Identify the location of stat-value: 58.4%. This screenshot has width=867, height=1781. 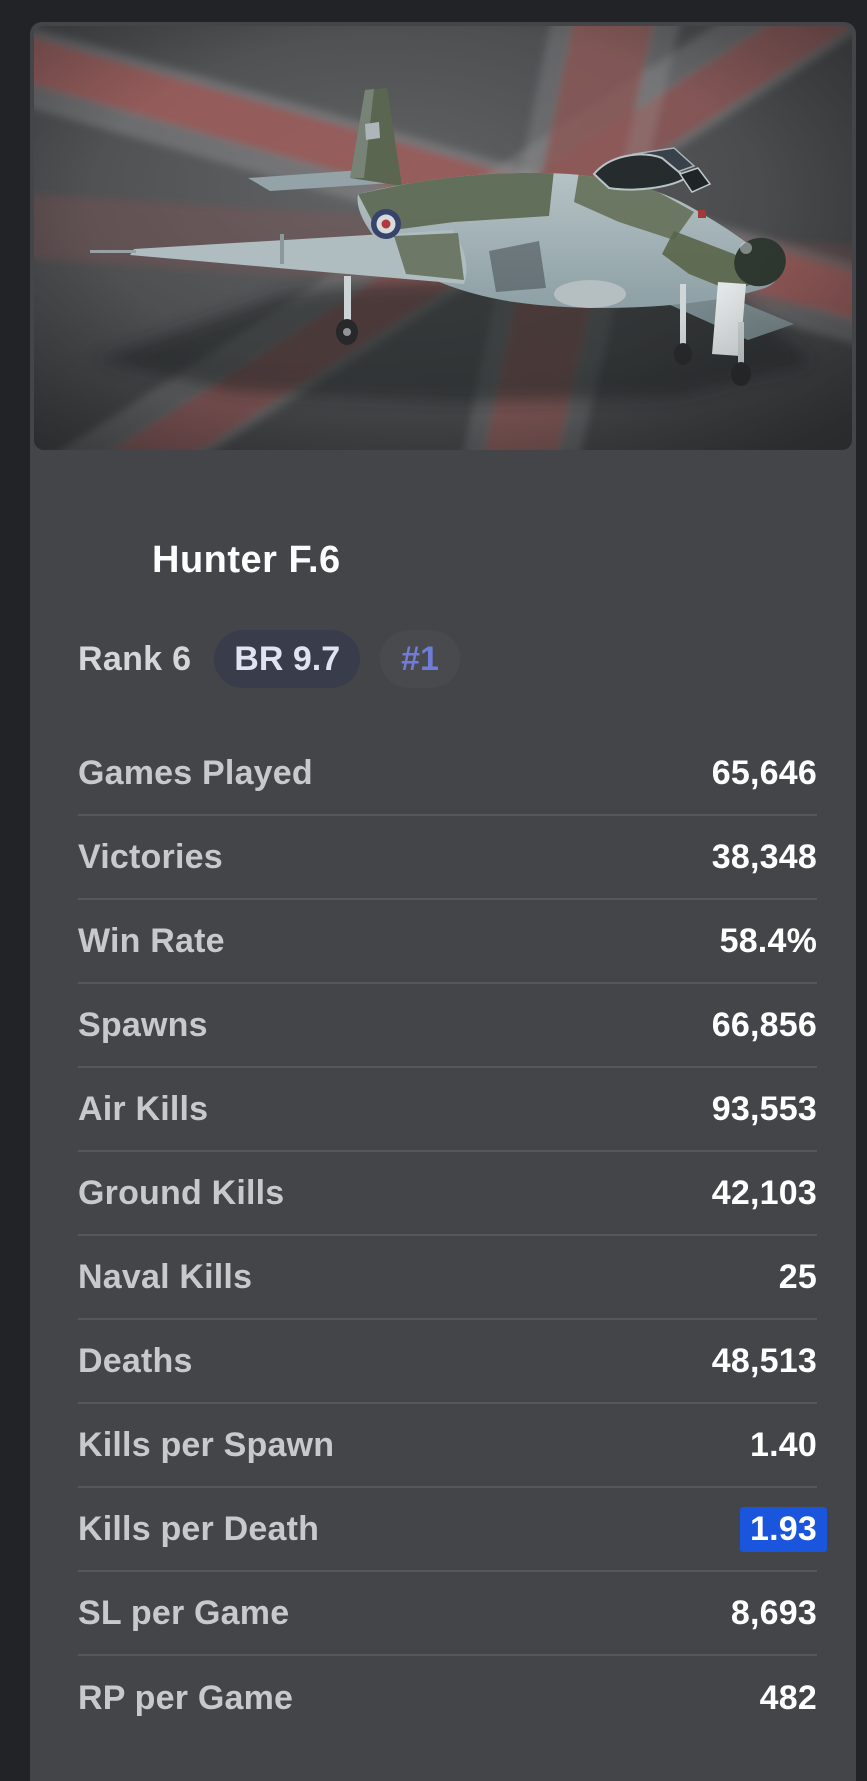
(768, 940).